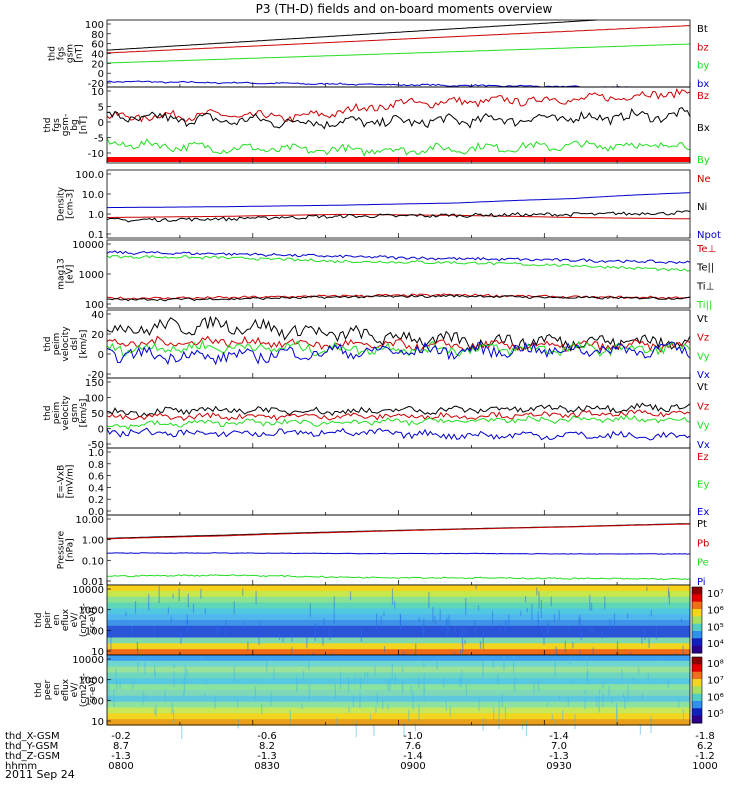 Image resolution: width=750 pixels, height=800 pixels. What do you see at coordinates (715, 664) in the screenshot?
I see `colorbar-tick-label: 10⁸` at bounding box center [715, 664].